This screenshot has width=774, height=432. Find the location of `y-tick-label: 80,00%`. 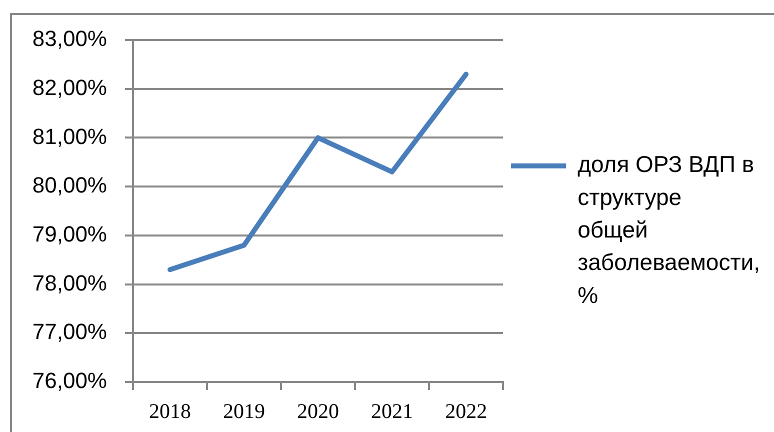

y-tick-label: 80,00% is located at coordinates (69, 185).